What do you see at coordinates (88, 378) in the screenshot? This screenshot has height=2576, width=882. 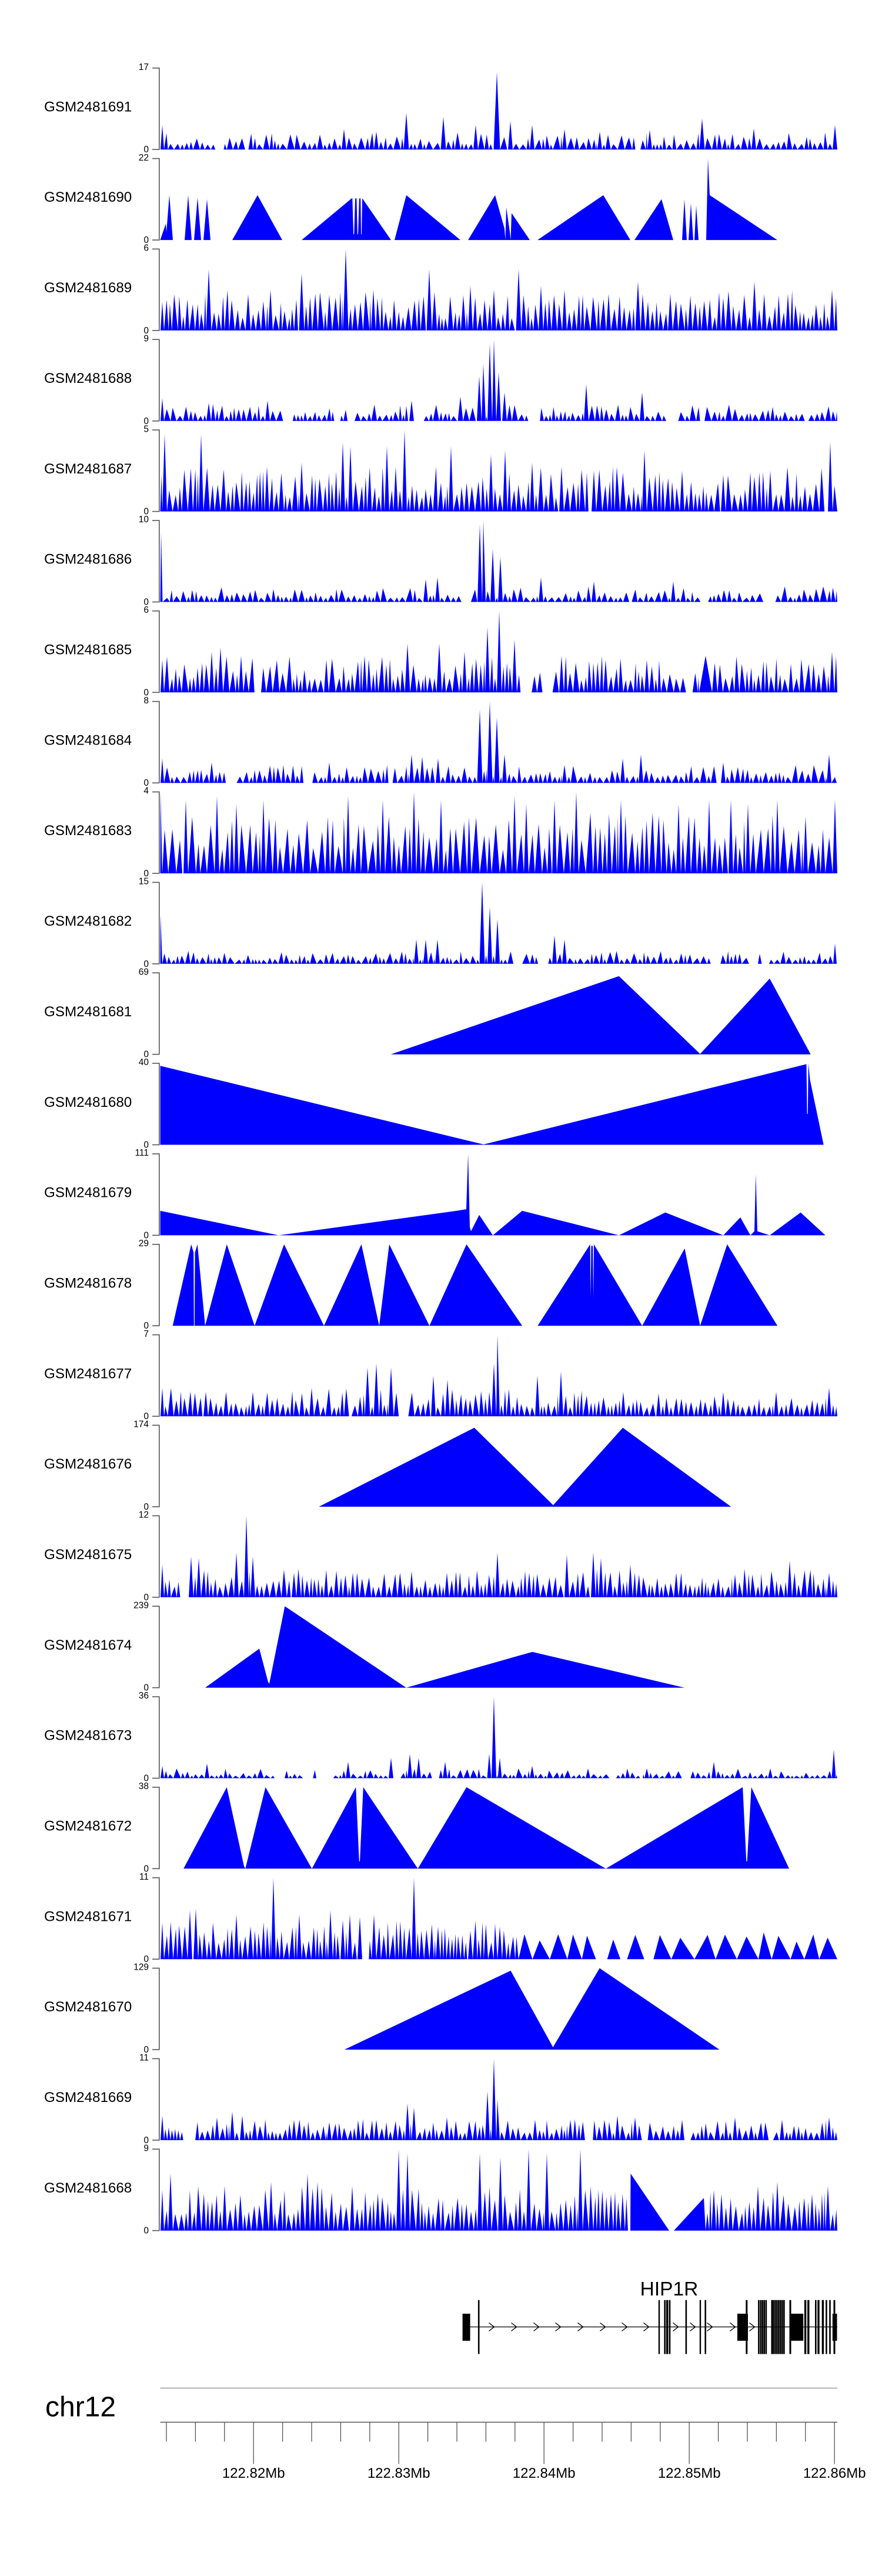 I see `svg-text: GSM2481688` at bounding box center [88, 378].